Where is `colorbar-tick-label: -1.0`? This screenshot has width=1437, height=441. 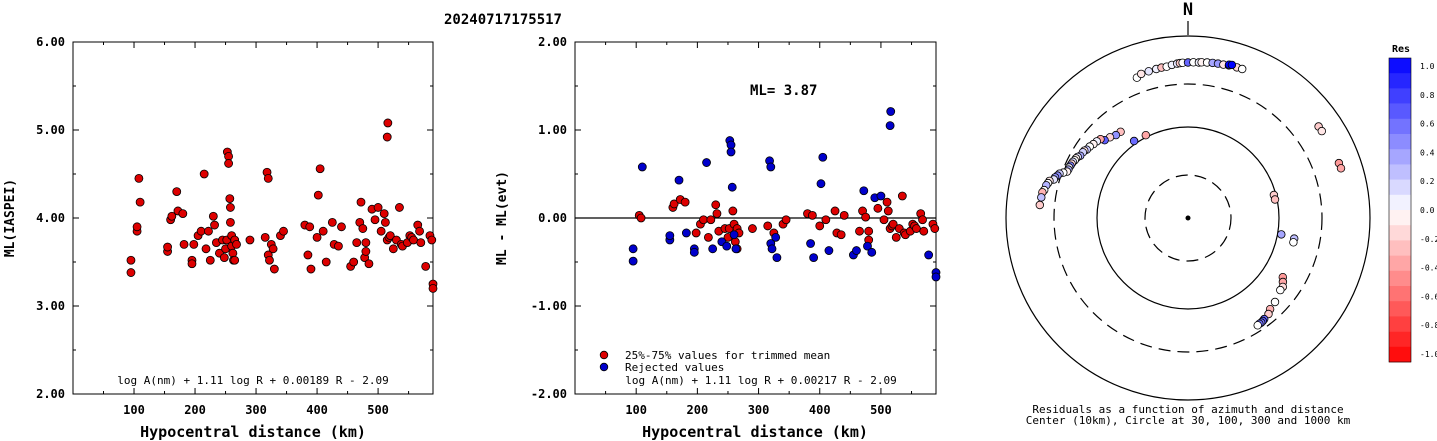 colorbar-tick-label: -1.0 is located at coordinates (1428, 354).